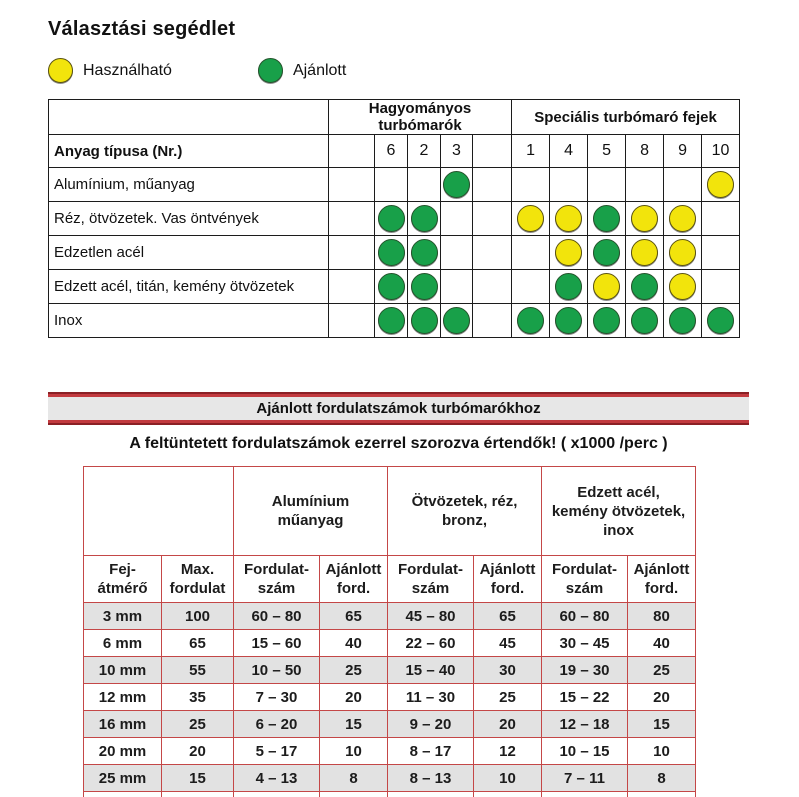 The image size is (799, 797). What do you see at coordinates (394, 218) in the screenshot?
I see `material-row: Réz, ötvözetek. Vas öntvények` at bounding box center [394, 218].